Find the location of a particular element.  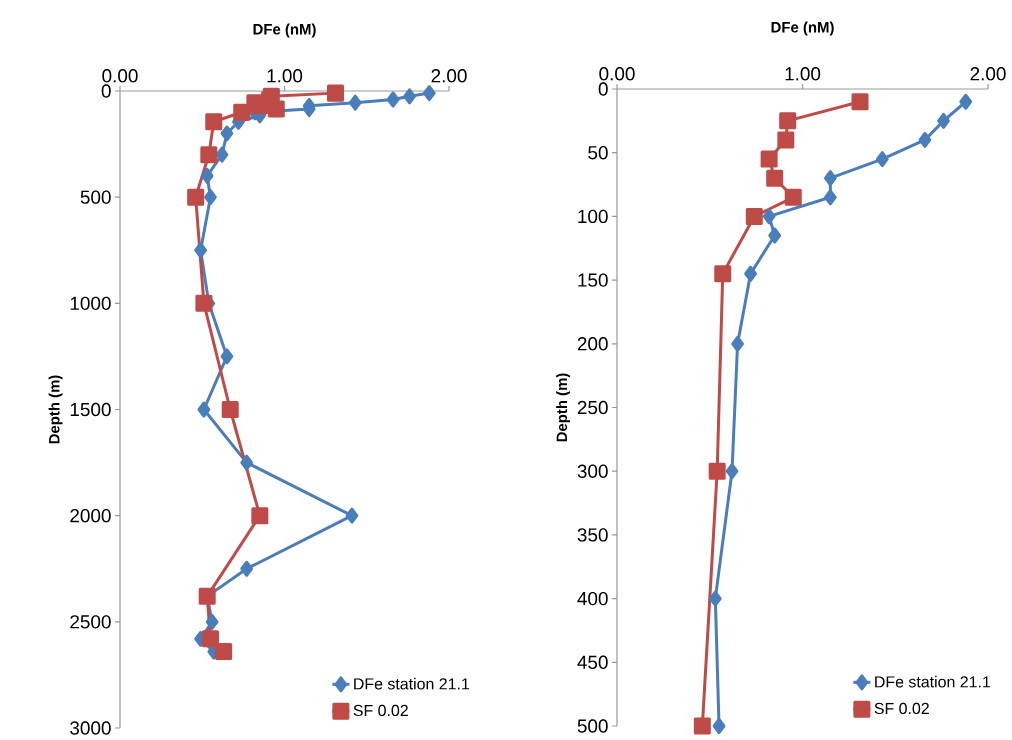

y-tick-label: 100 is located at coordinates (593, 216).